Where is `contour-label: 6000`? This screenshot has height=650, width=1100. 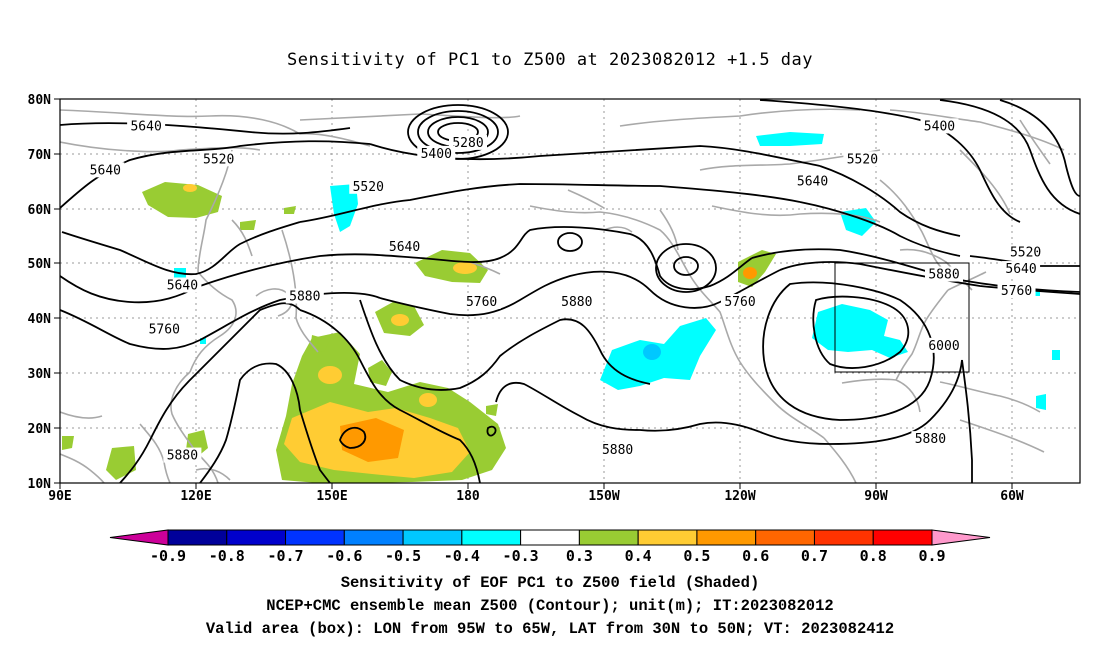 contour-label: 6000 is located at coordinates (944, 345).